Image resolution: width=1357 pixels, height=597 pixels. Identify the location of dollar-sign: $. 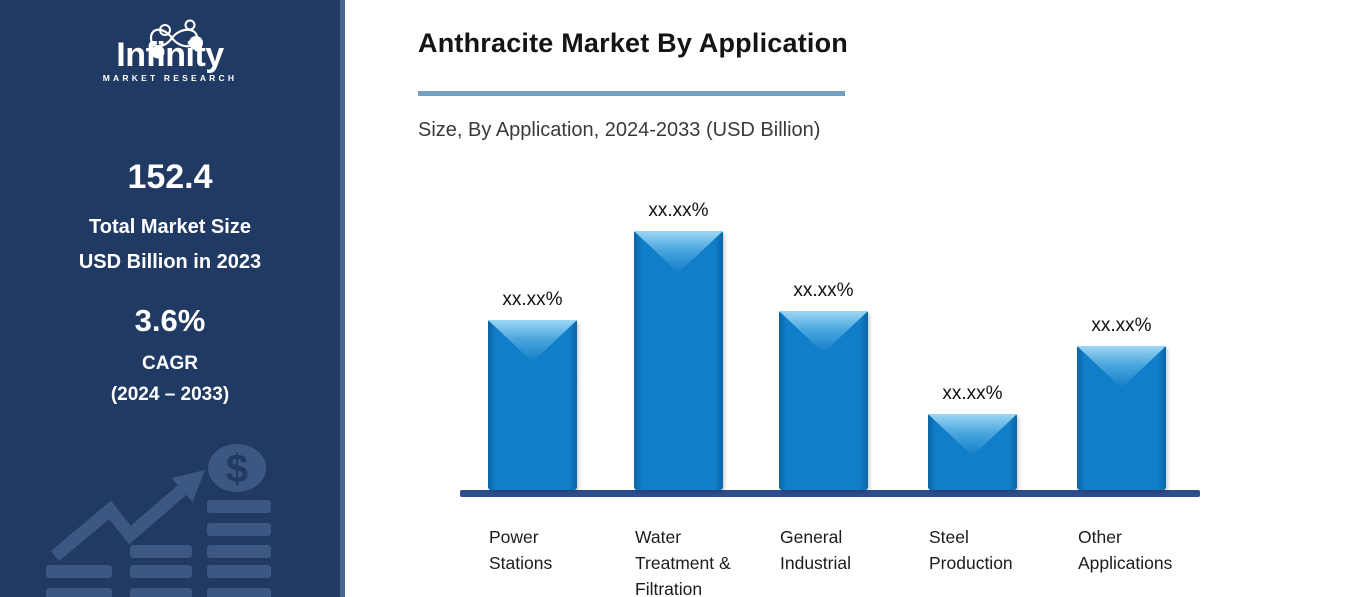
(237, 469).